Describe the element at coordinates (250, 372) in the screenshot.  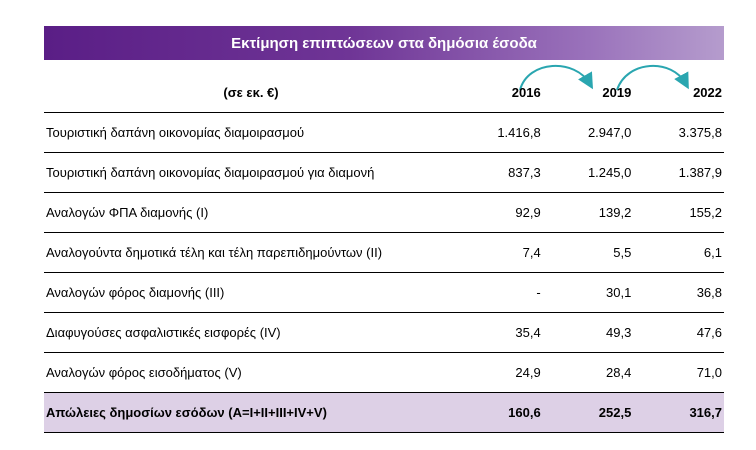
I see `row-label: Αναλογών φόρος εισοδήματος (V)` at that location.